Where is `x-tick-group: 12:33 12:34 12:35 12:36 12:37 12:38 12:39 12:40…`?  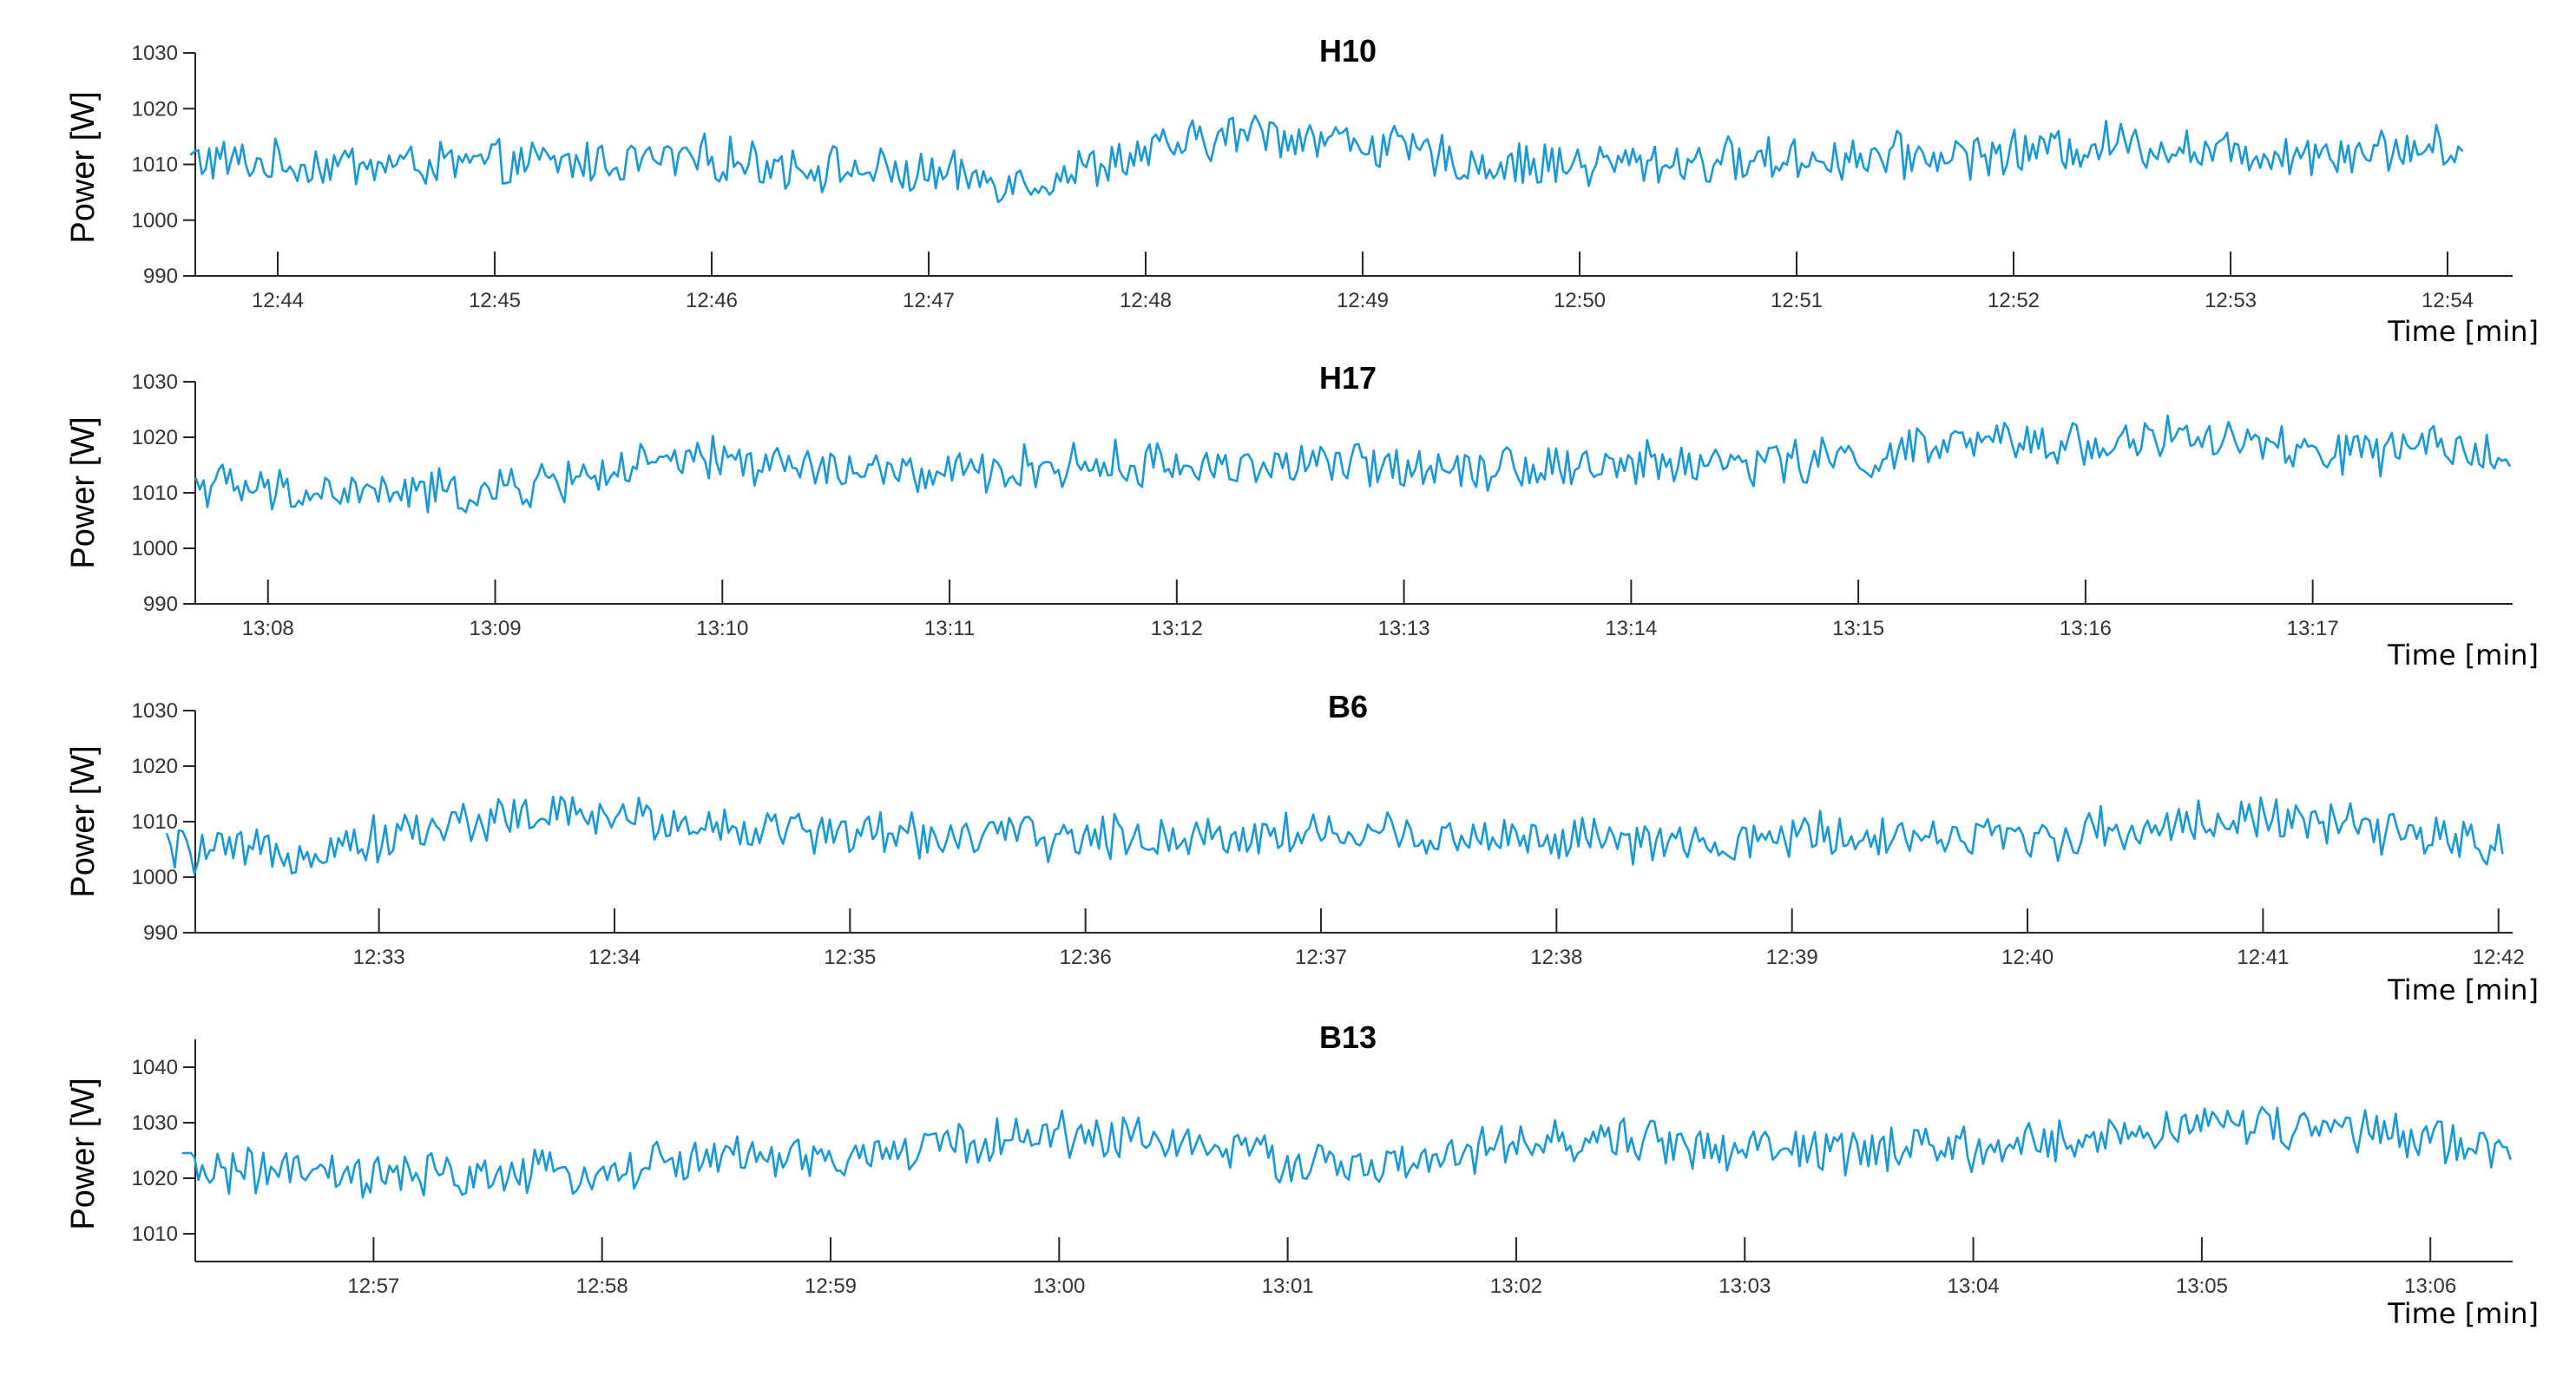 x-tick-group: 12:33 12:34 12:35 12:36 12:37 12:38 12:39 12:40… is located at coordinates (1439, 938).